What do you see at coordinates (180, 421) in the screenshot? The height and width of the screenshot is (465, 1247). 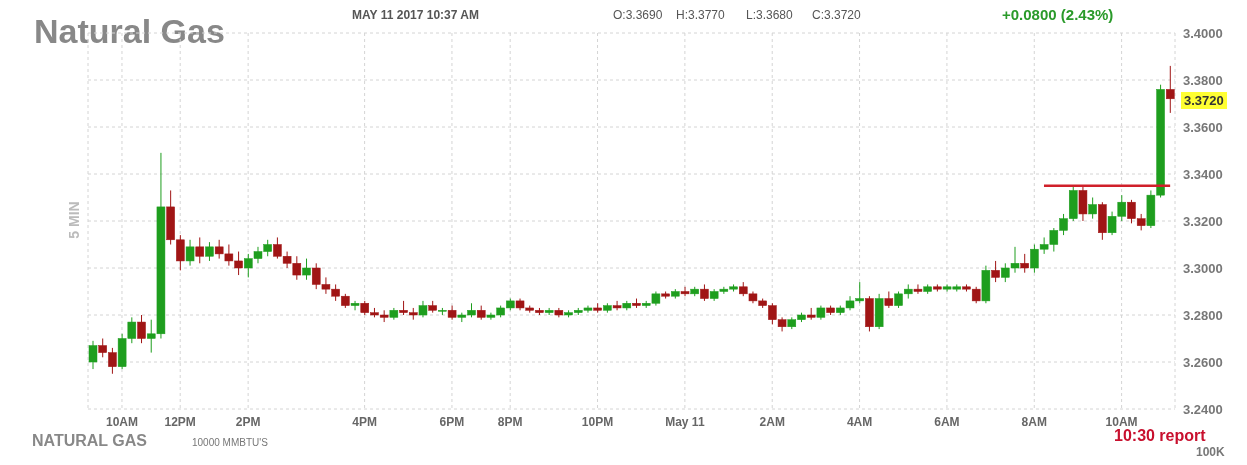 I see `x-tick-label: 12PM` at bounding box center [180, 421].